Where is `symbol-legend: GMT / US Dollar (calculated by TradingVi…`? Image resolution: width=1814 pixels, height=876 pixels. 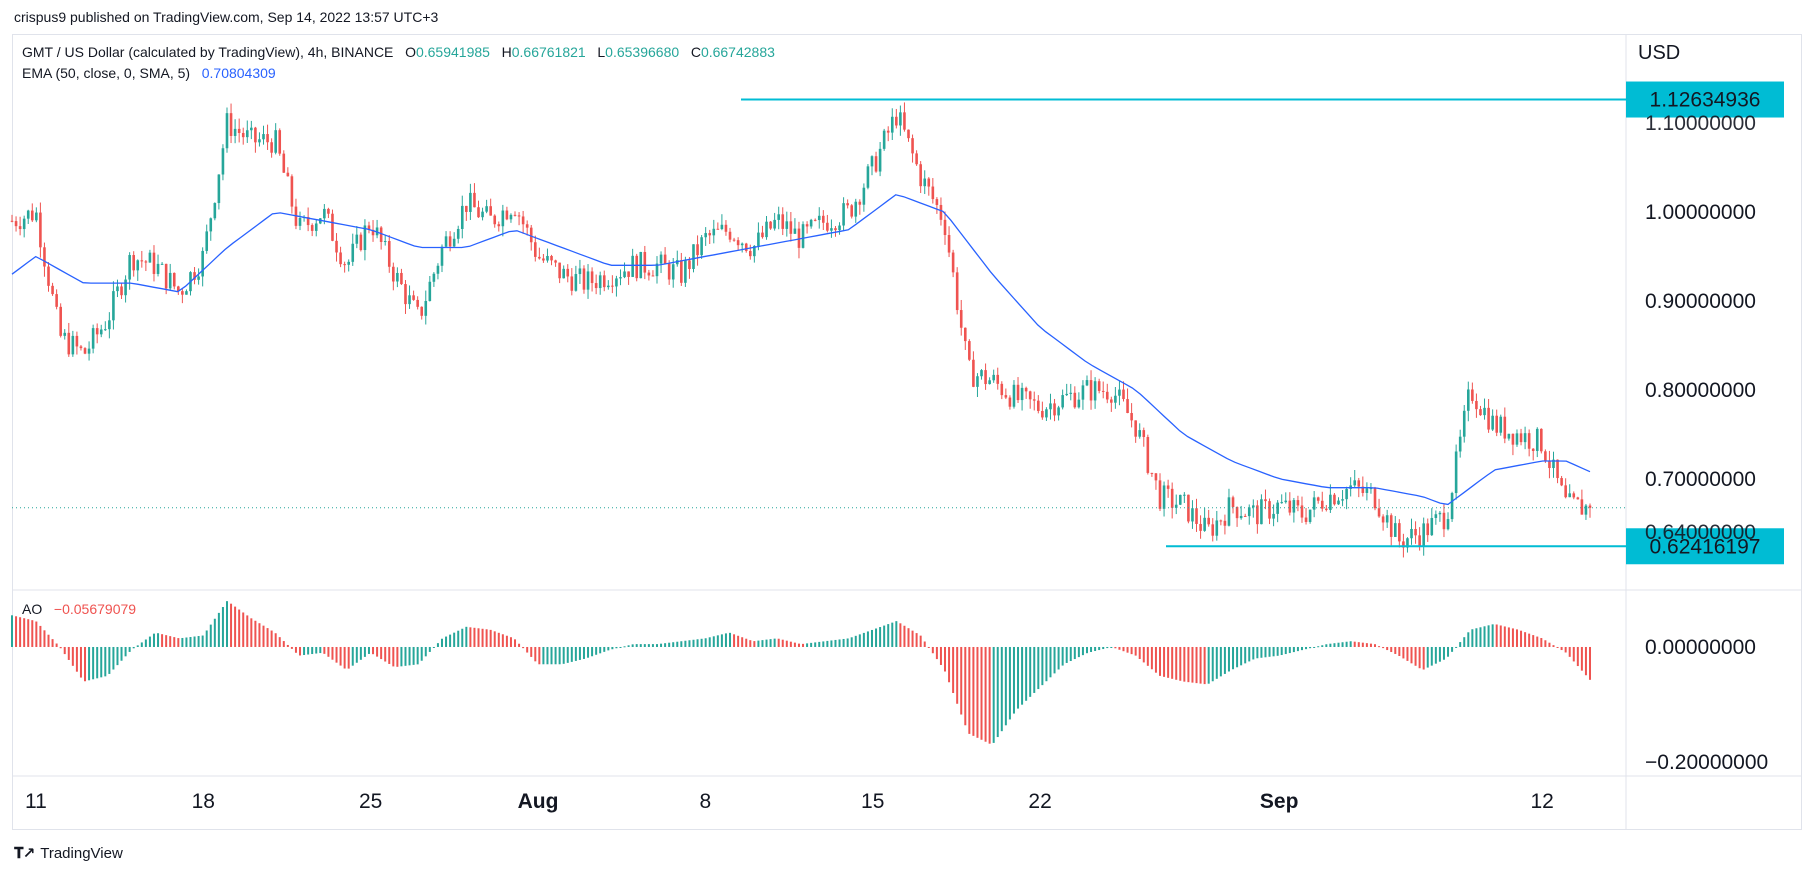 symbol-legend: GMT / US Dollar (calculated by TradingVi… is located at coordinates (398, 52).